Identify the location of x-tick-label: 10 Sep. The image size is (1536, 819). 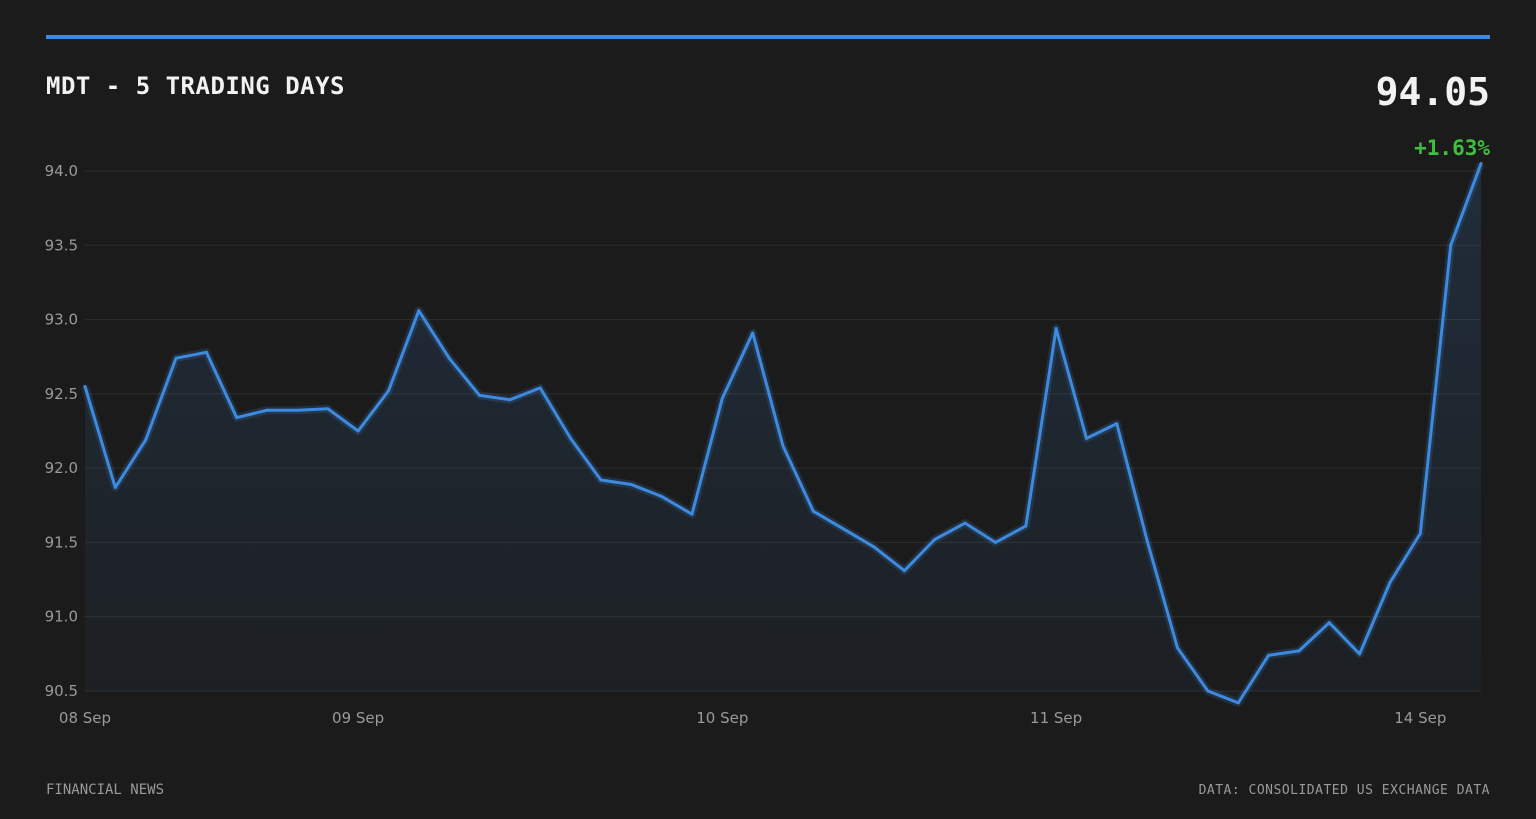
(722, 718).